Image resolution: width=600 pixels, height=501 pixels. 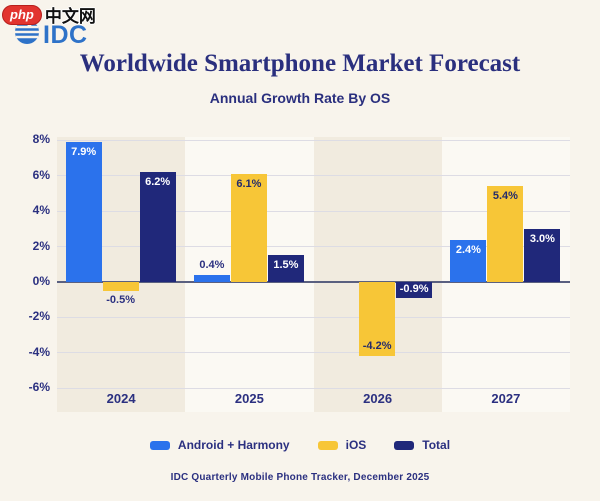 What do you see at coordinates (39, 316) in the screenshot?
I see `y-tick--2%: -2%` at bounding box center [39, 316].